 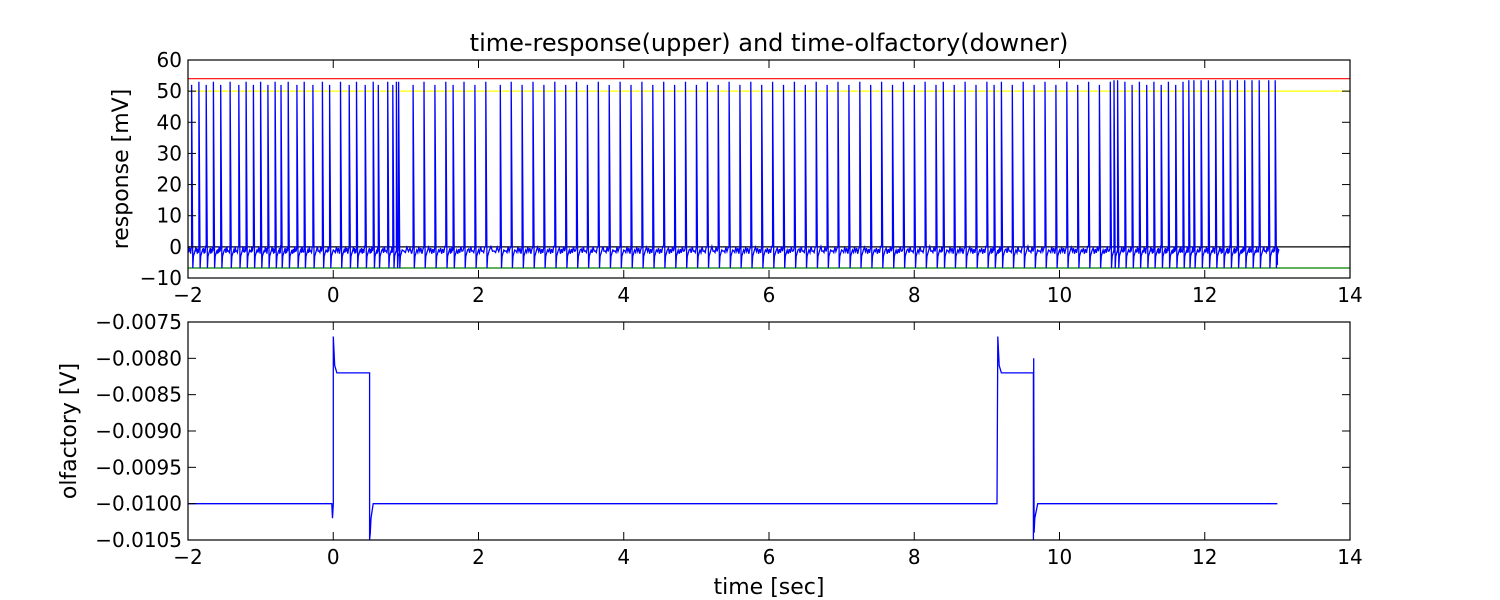 What do you see at coordinates (138, 540) in the screenshot?
I see `y-tick-label: −0.0105` at bounding box center [138, 540].